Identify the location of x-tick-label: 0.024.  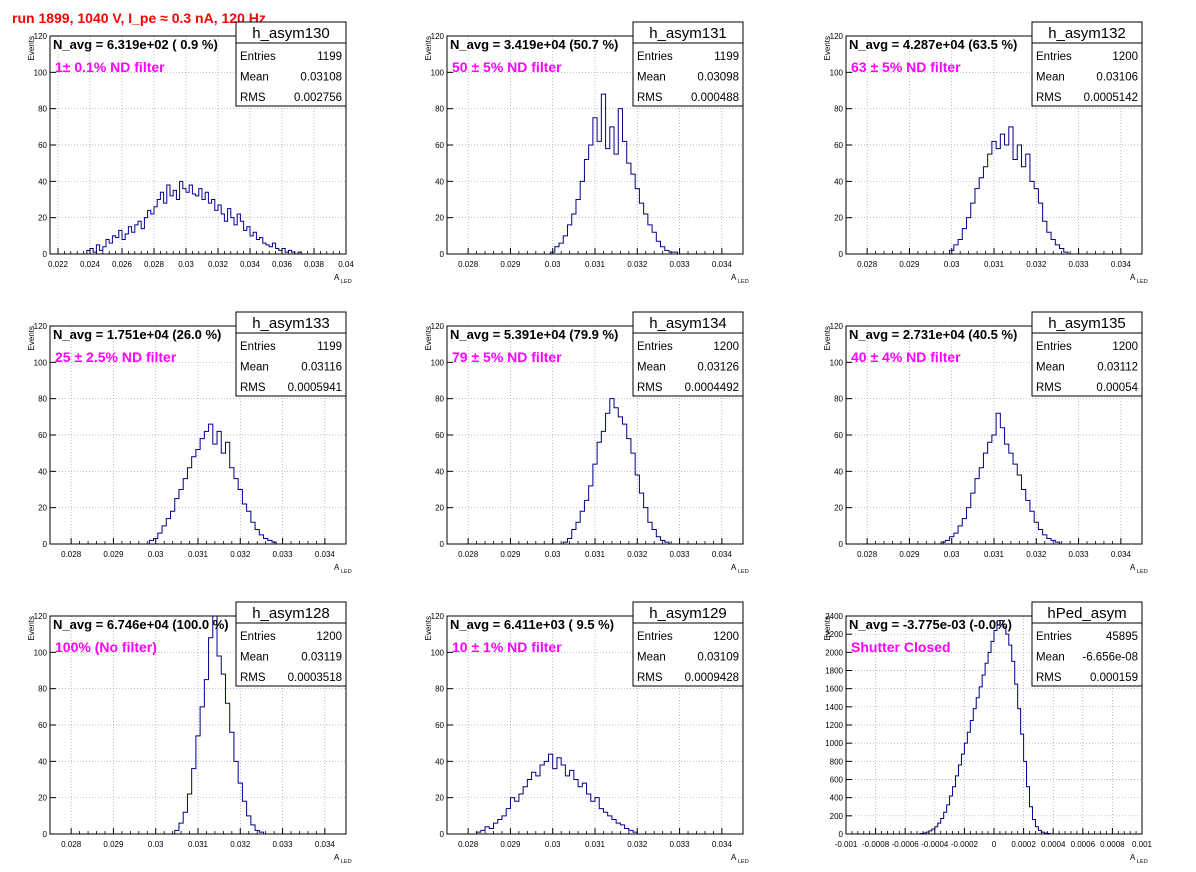
(90, 264).